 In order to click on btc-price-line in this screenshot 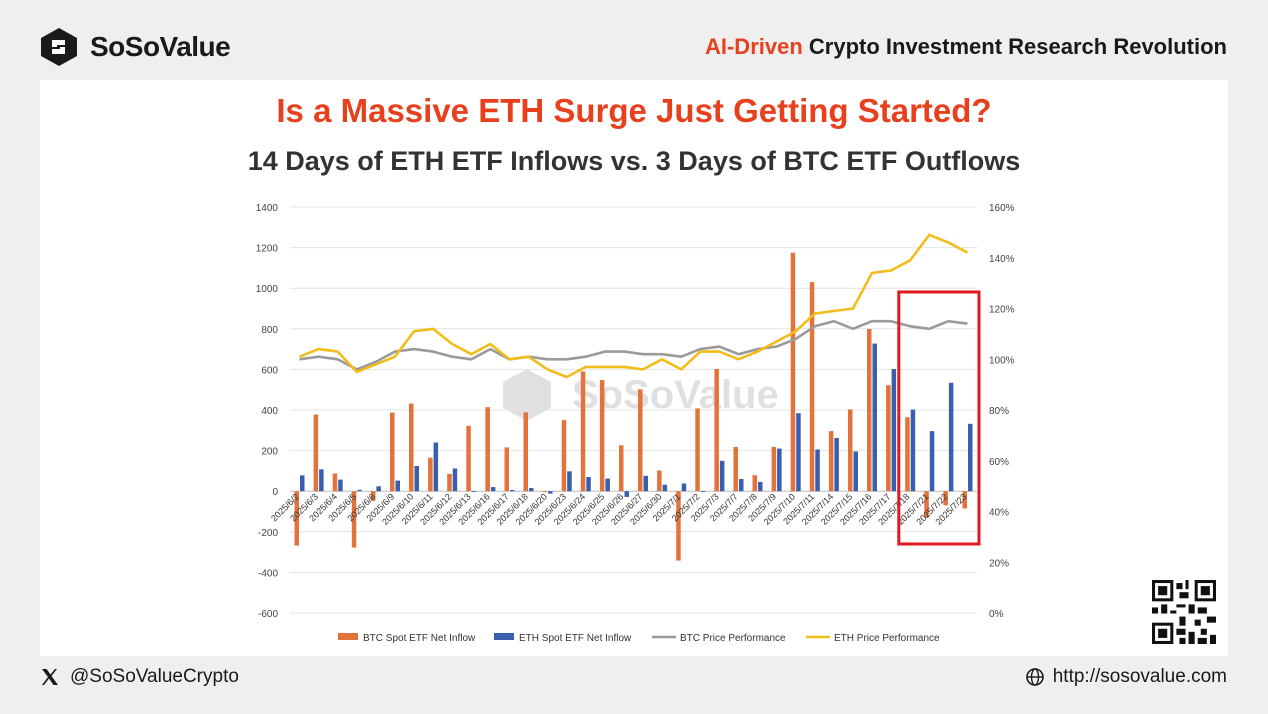, I will do `click(633, 345)`.